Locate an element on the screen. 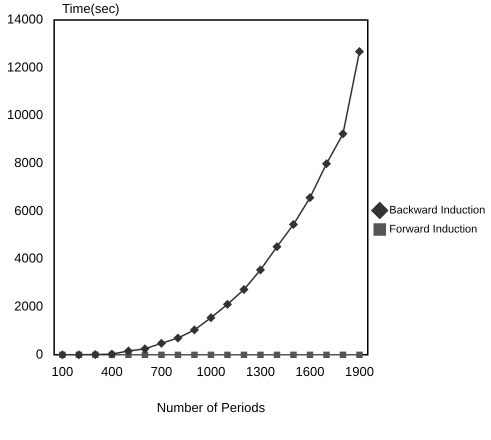  y-tick-label: 12000 is located at coordinates (25, 66).